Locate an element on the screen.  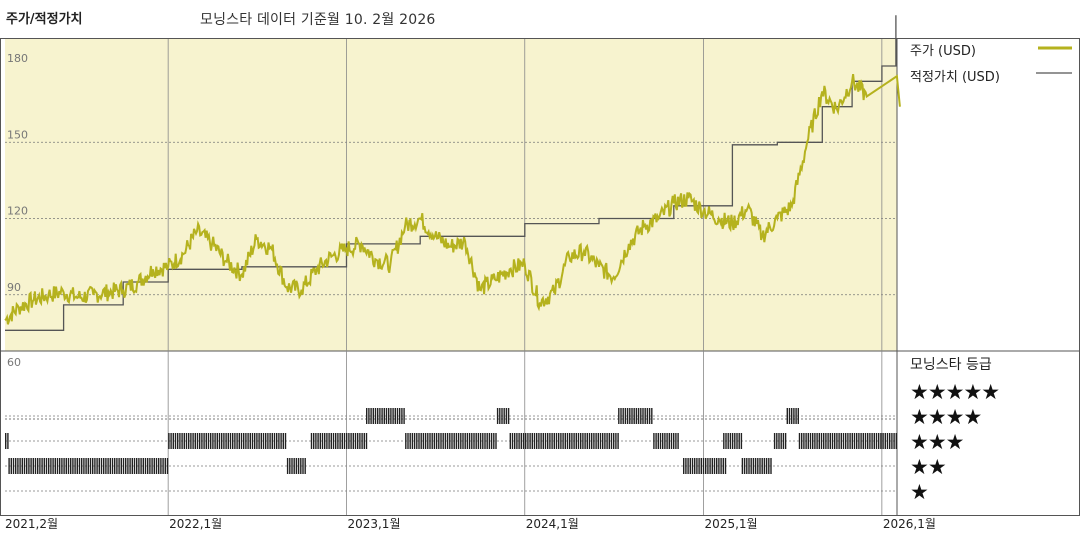
y-tick-label: 180 is located at coordinates (17, 58).